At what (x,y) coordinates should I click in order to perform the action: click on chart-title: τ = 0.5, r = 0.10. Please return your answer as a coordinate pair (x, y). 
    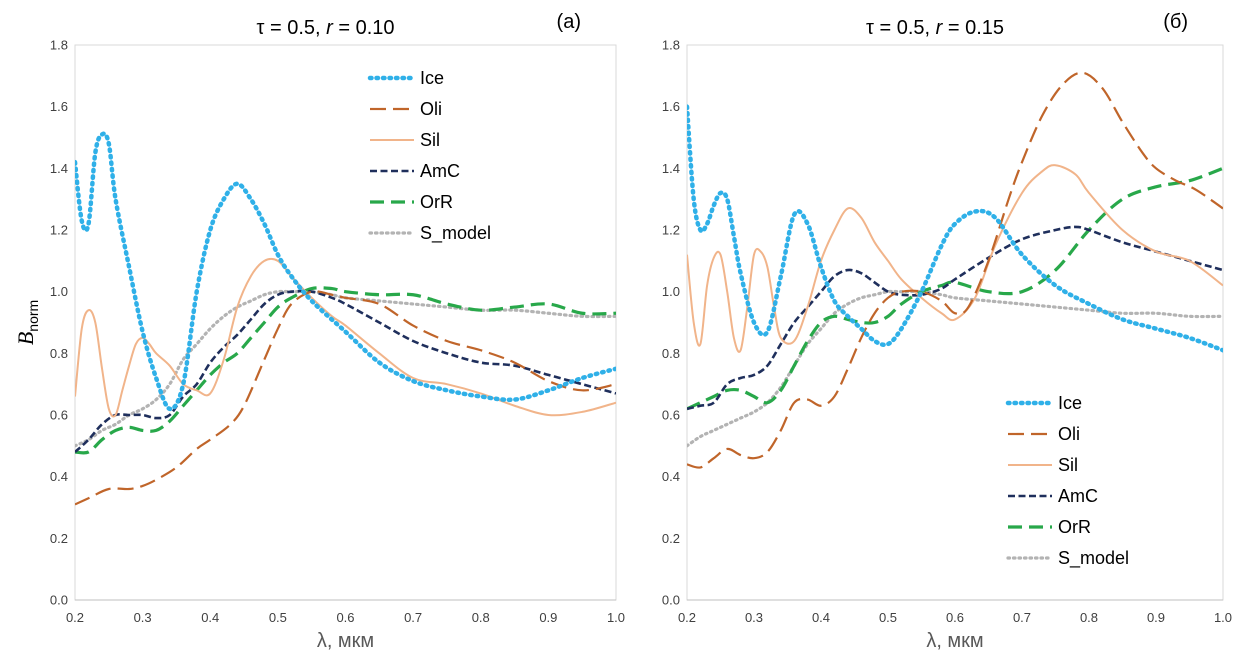
    Looking at the image, I should click on (326, 28).